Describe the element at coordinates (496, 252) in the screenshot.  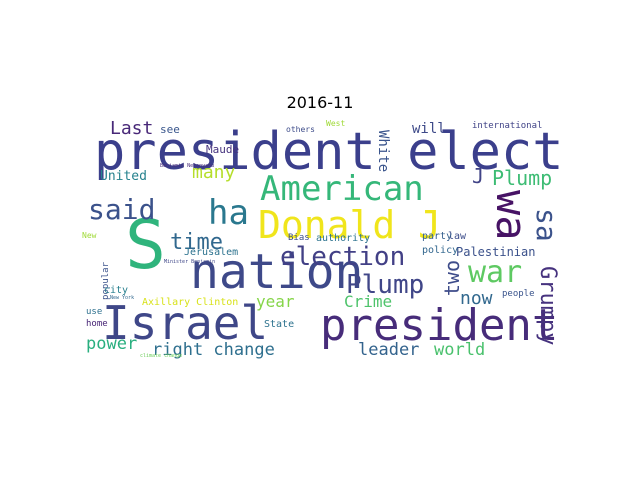
I see `word: Palestinian` at that location.